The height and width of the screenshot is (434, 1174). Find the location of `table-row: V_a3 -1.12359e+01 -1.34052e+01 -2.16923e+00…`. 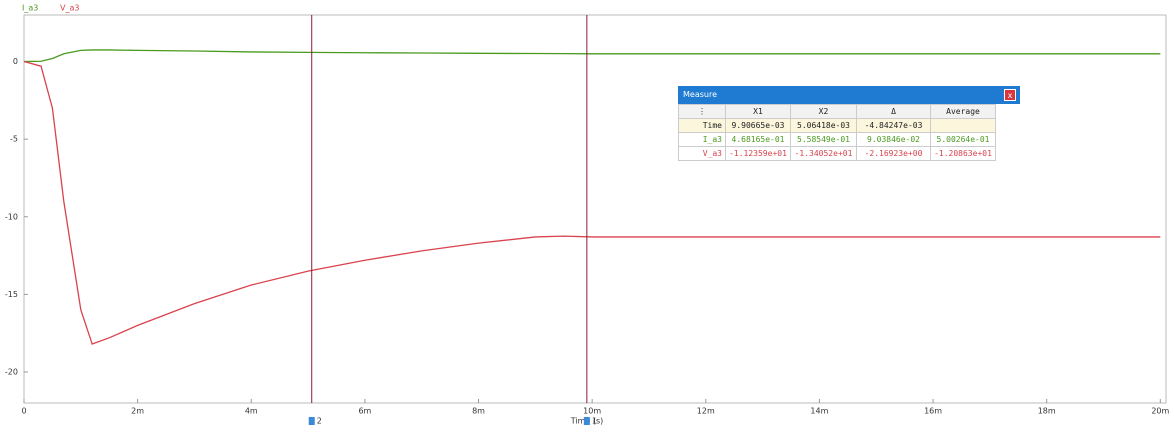

table-row: V_a3 -1.12359e+01 -1.34052e+01 -2.16923e+00… is located at coordinates (837, 153).